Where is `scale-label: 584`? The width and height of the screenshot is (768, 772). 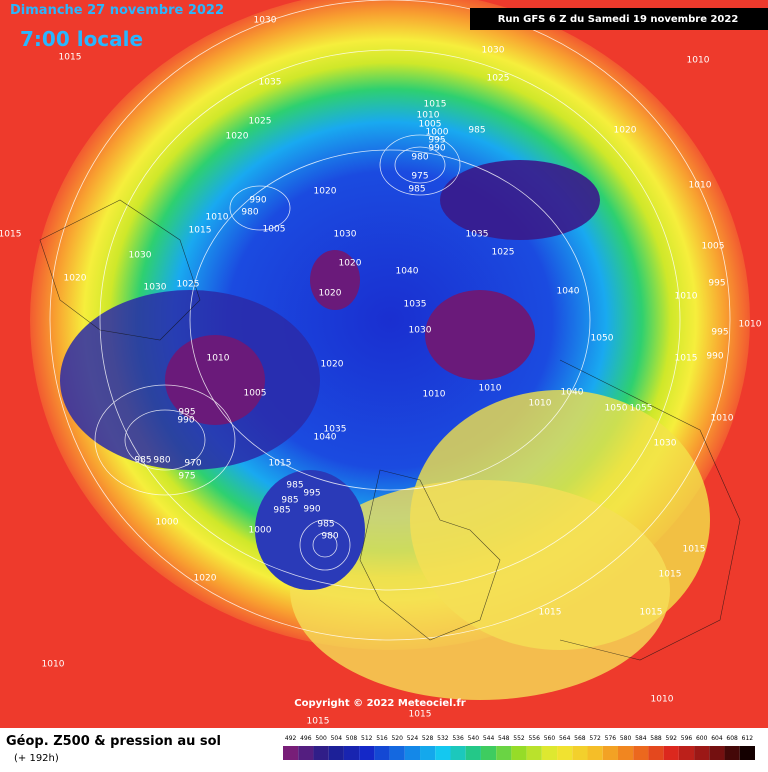
scale-label: 584 is located at coordinates (641, 738).